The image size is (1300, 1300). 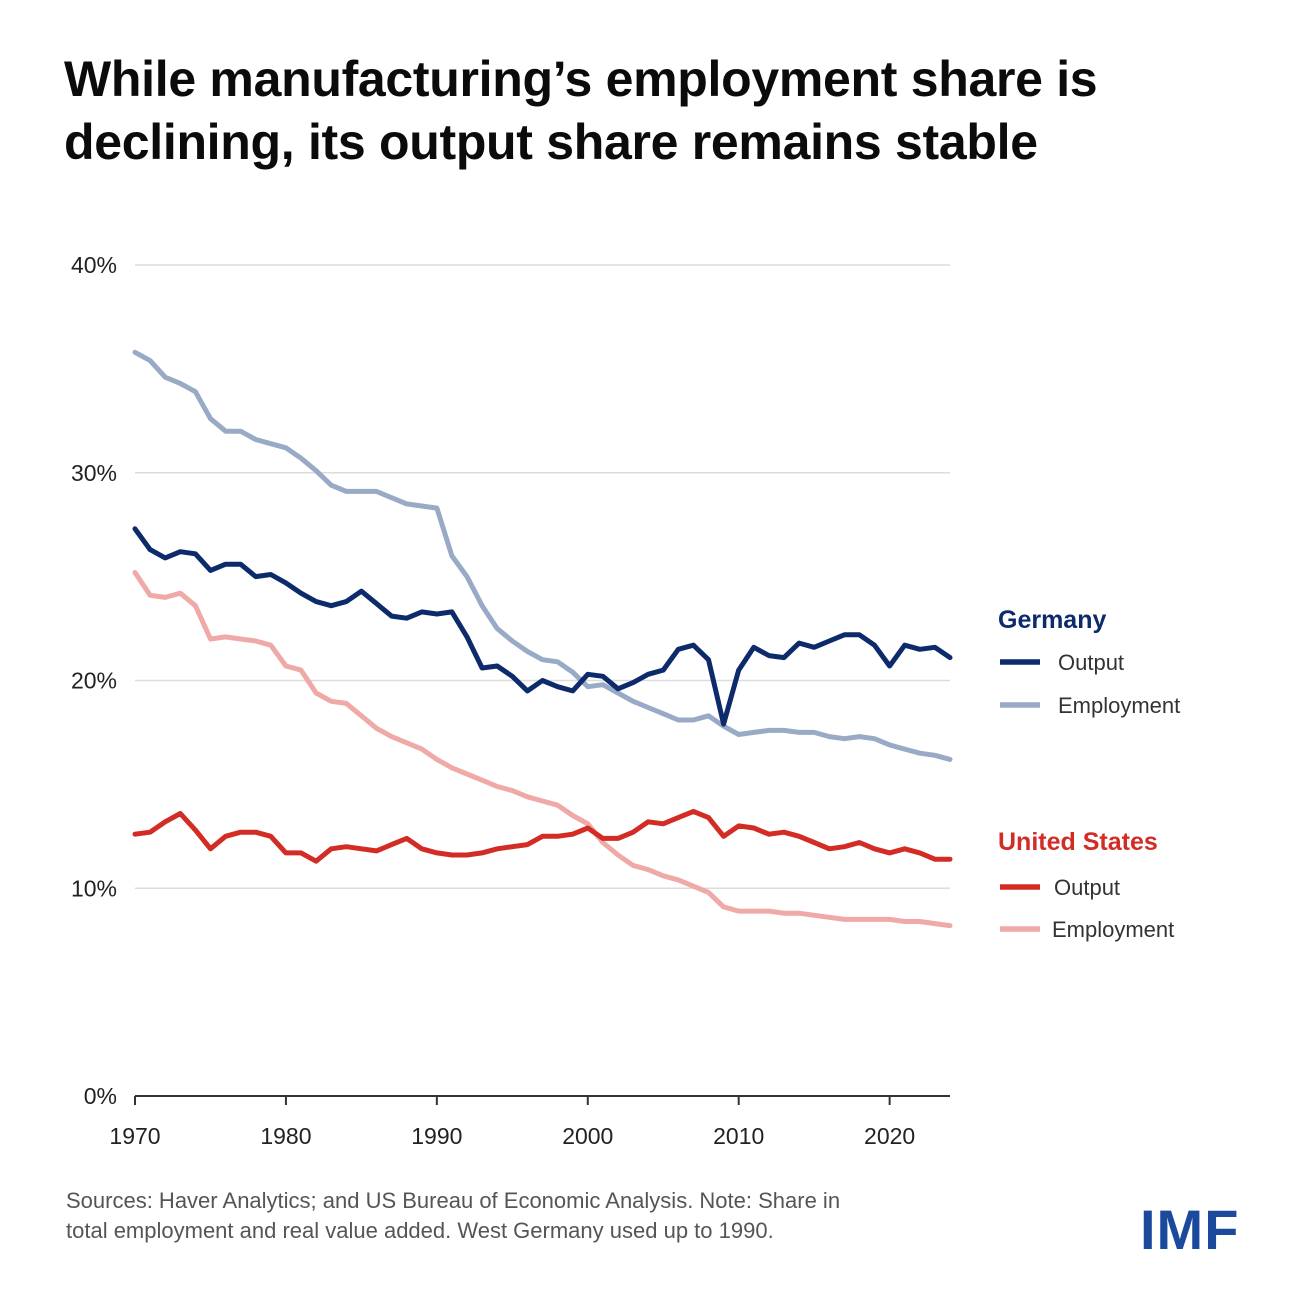 What do you see at coordinates (94, 473) in the screenshot?
I see `y-tick-label: 30%` at bounding box center [94, 473].